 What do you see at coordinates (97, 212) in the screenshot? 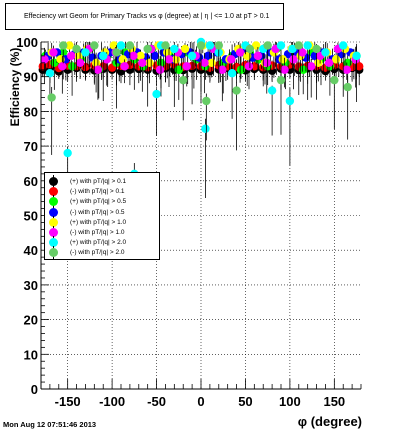
I see `legend-label: (-) with pT/|q| > 0.5` at bounding box center [97, 212].